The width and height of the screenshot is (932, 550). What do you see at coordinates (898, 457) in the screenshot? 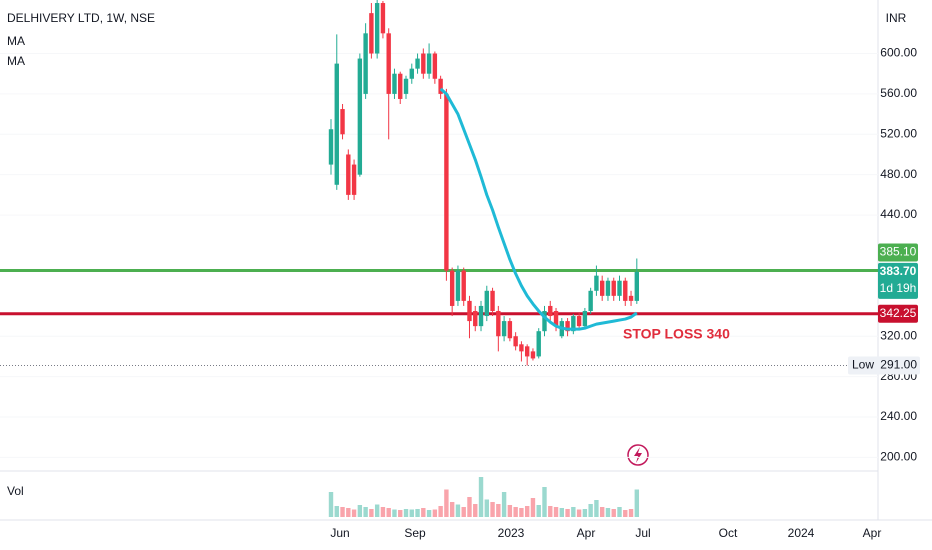
I see `y-tick-label: 200.00` at bounding box center [898, 457].